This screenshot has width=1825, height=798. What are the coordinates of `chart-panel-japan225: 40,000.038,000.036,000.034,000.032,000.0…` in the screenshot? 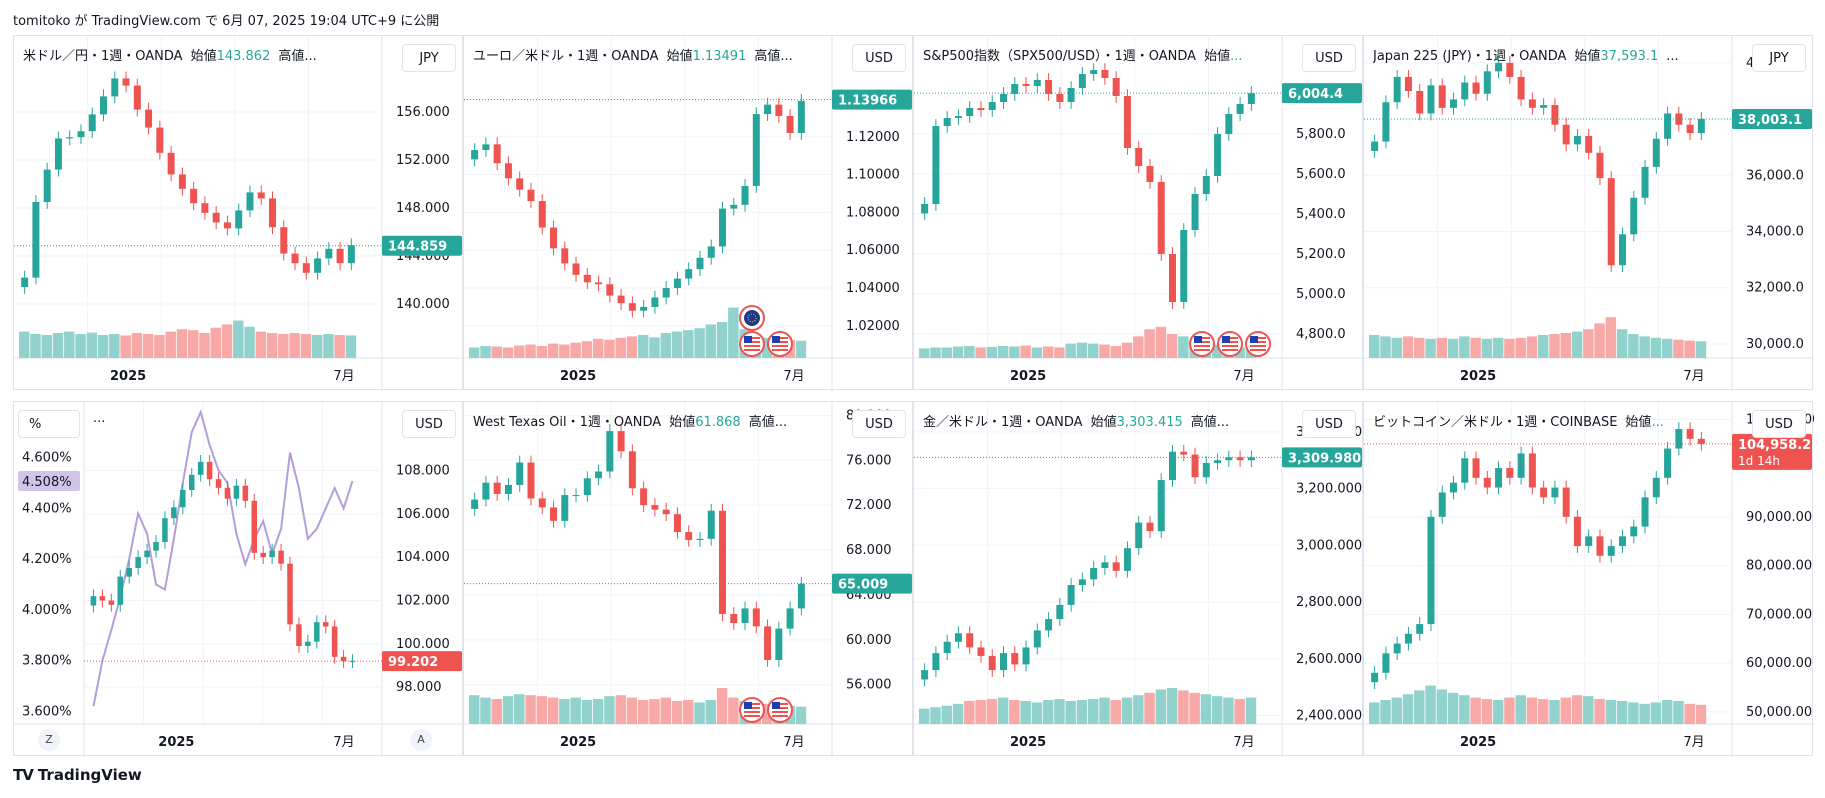 It's located at (1588, 213).